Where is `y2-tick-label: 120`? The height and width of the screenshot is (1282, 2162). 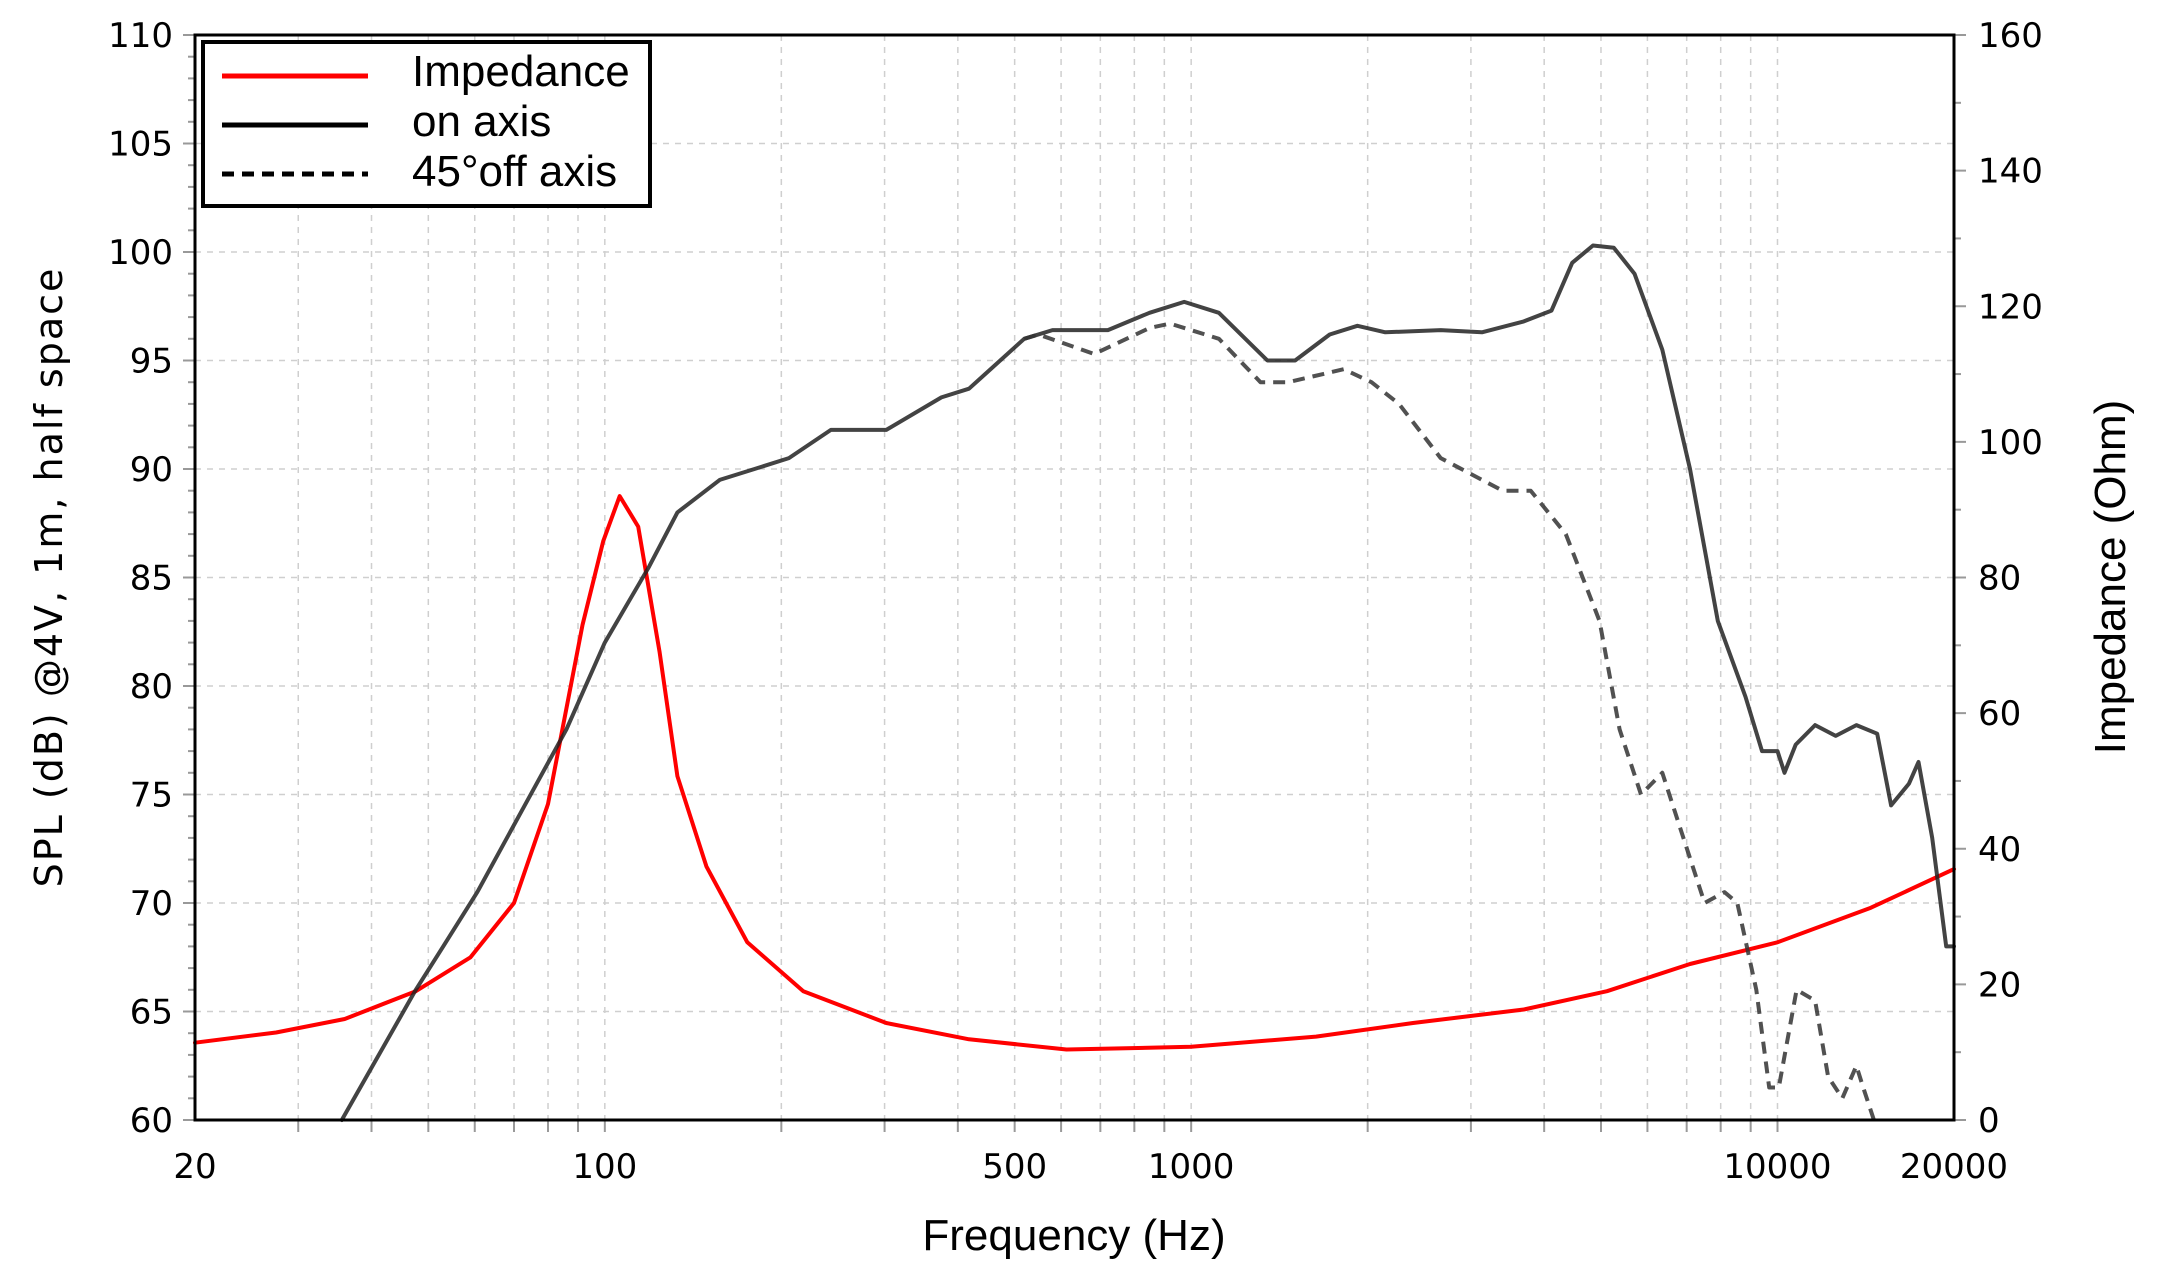
y2-tick-label: 120 is located at coordinates (2010, 307).